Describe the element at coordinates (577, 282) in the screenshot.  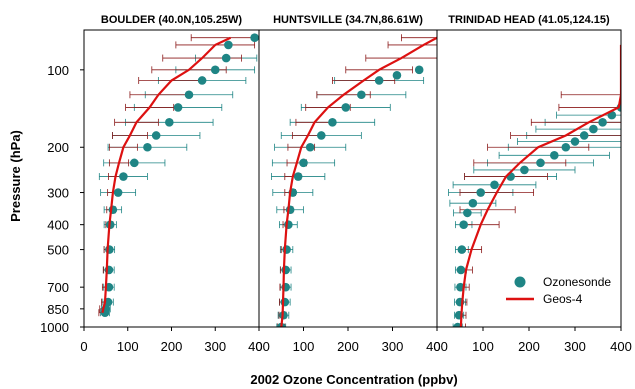
I see `legend-ozonesonde-label: Ozonesonde` at that location.